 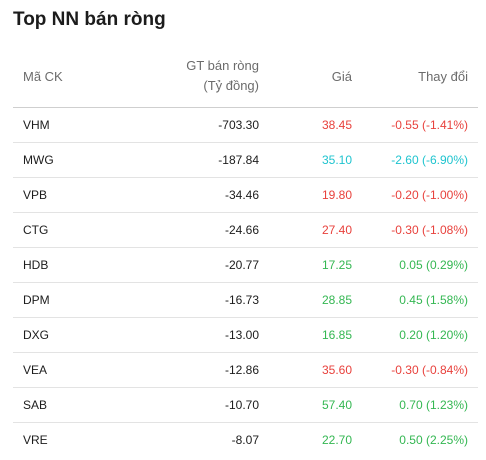 What do you see at coordinates (222, 76) in the screenshot?
I see `column-header-net-sell-value: GT bán ròng (Tỷ đồng)` at bounding box center [222, 76].